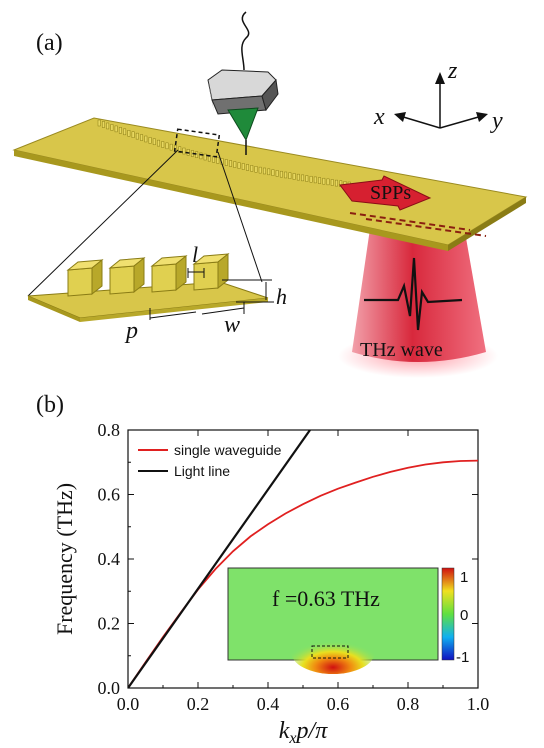  What do you see at coordinates (195, 254) in the screenshot?
I see `dim-l: l` at bounding box center [195, 254].